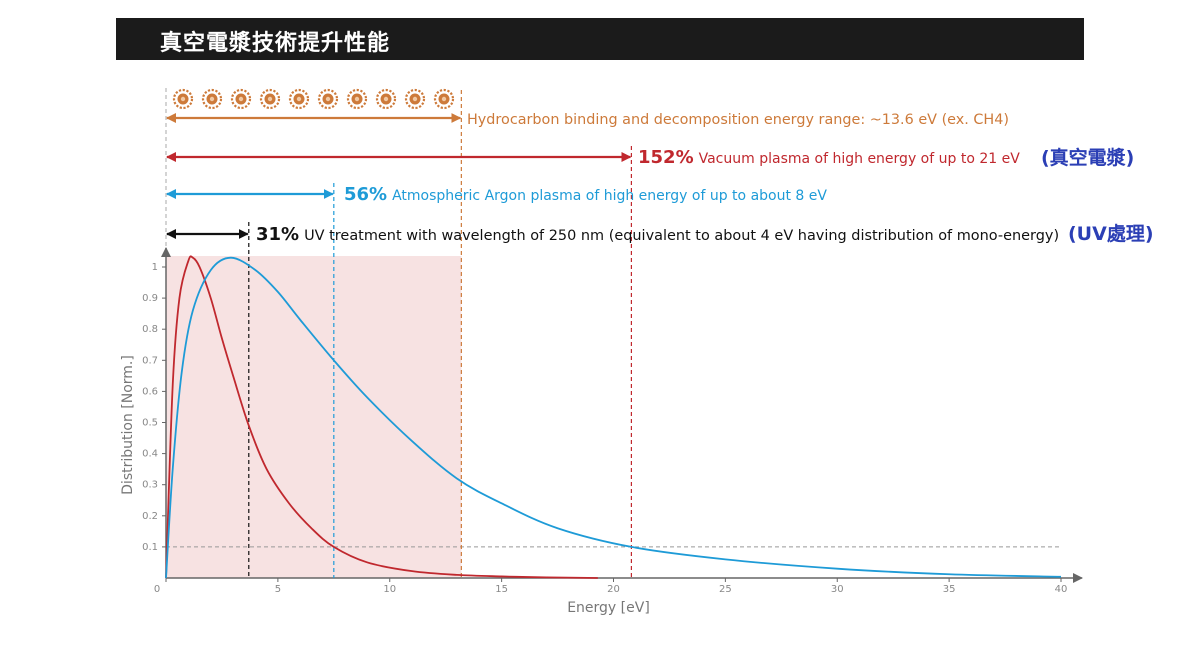 This screenshot has width=1200, height=660. What do you see at coordinates (608, 608) in the screenshot?
I see `x-axis-label: Energy [eV]` at bounding box center [608, 608].